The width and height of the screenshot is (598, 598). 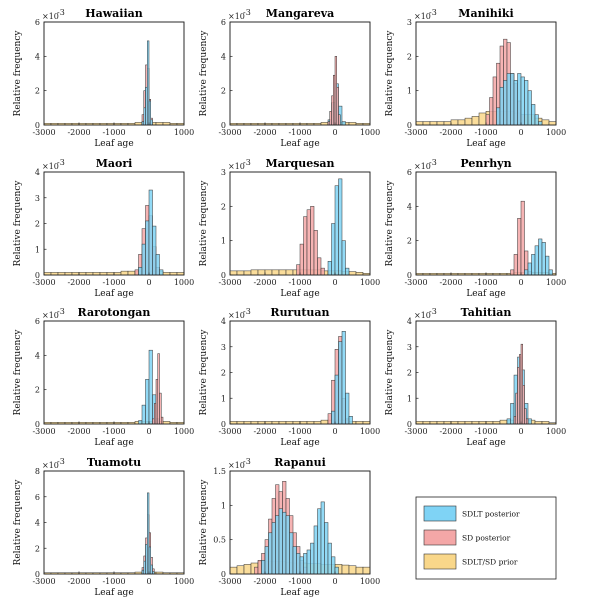 What do you see at coordinates (450, 431) in the screenshot?
I see `x-tick-label: -2000` at bounding box center [450, 431].